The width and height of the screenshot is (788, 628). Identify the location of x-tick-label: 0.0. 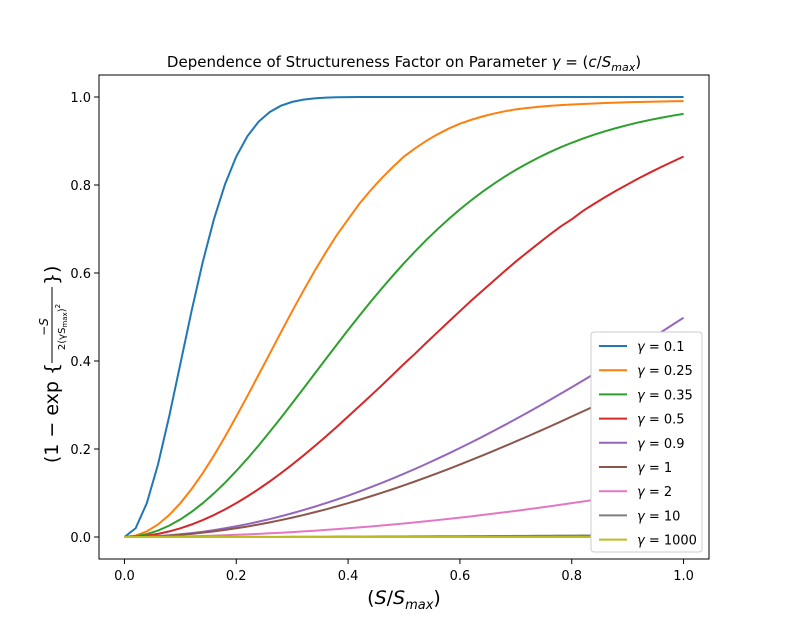
(124, 576).